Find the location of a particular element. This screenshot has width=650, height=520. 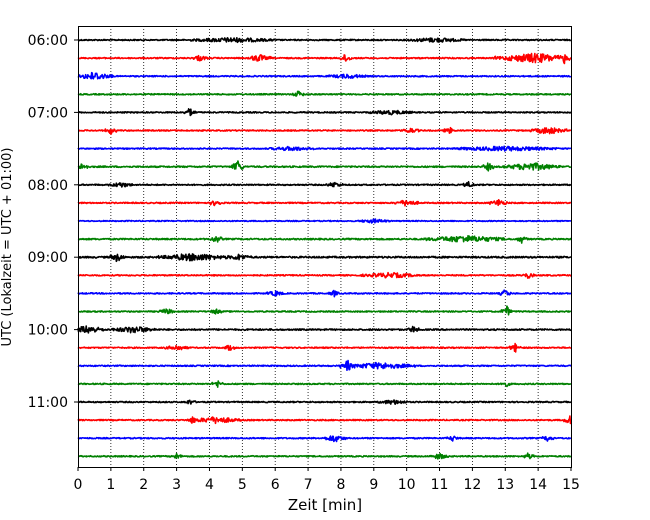

x-tick-label: 8 is located at coordinates (340, 485).